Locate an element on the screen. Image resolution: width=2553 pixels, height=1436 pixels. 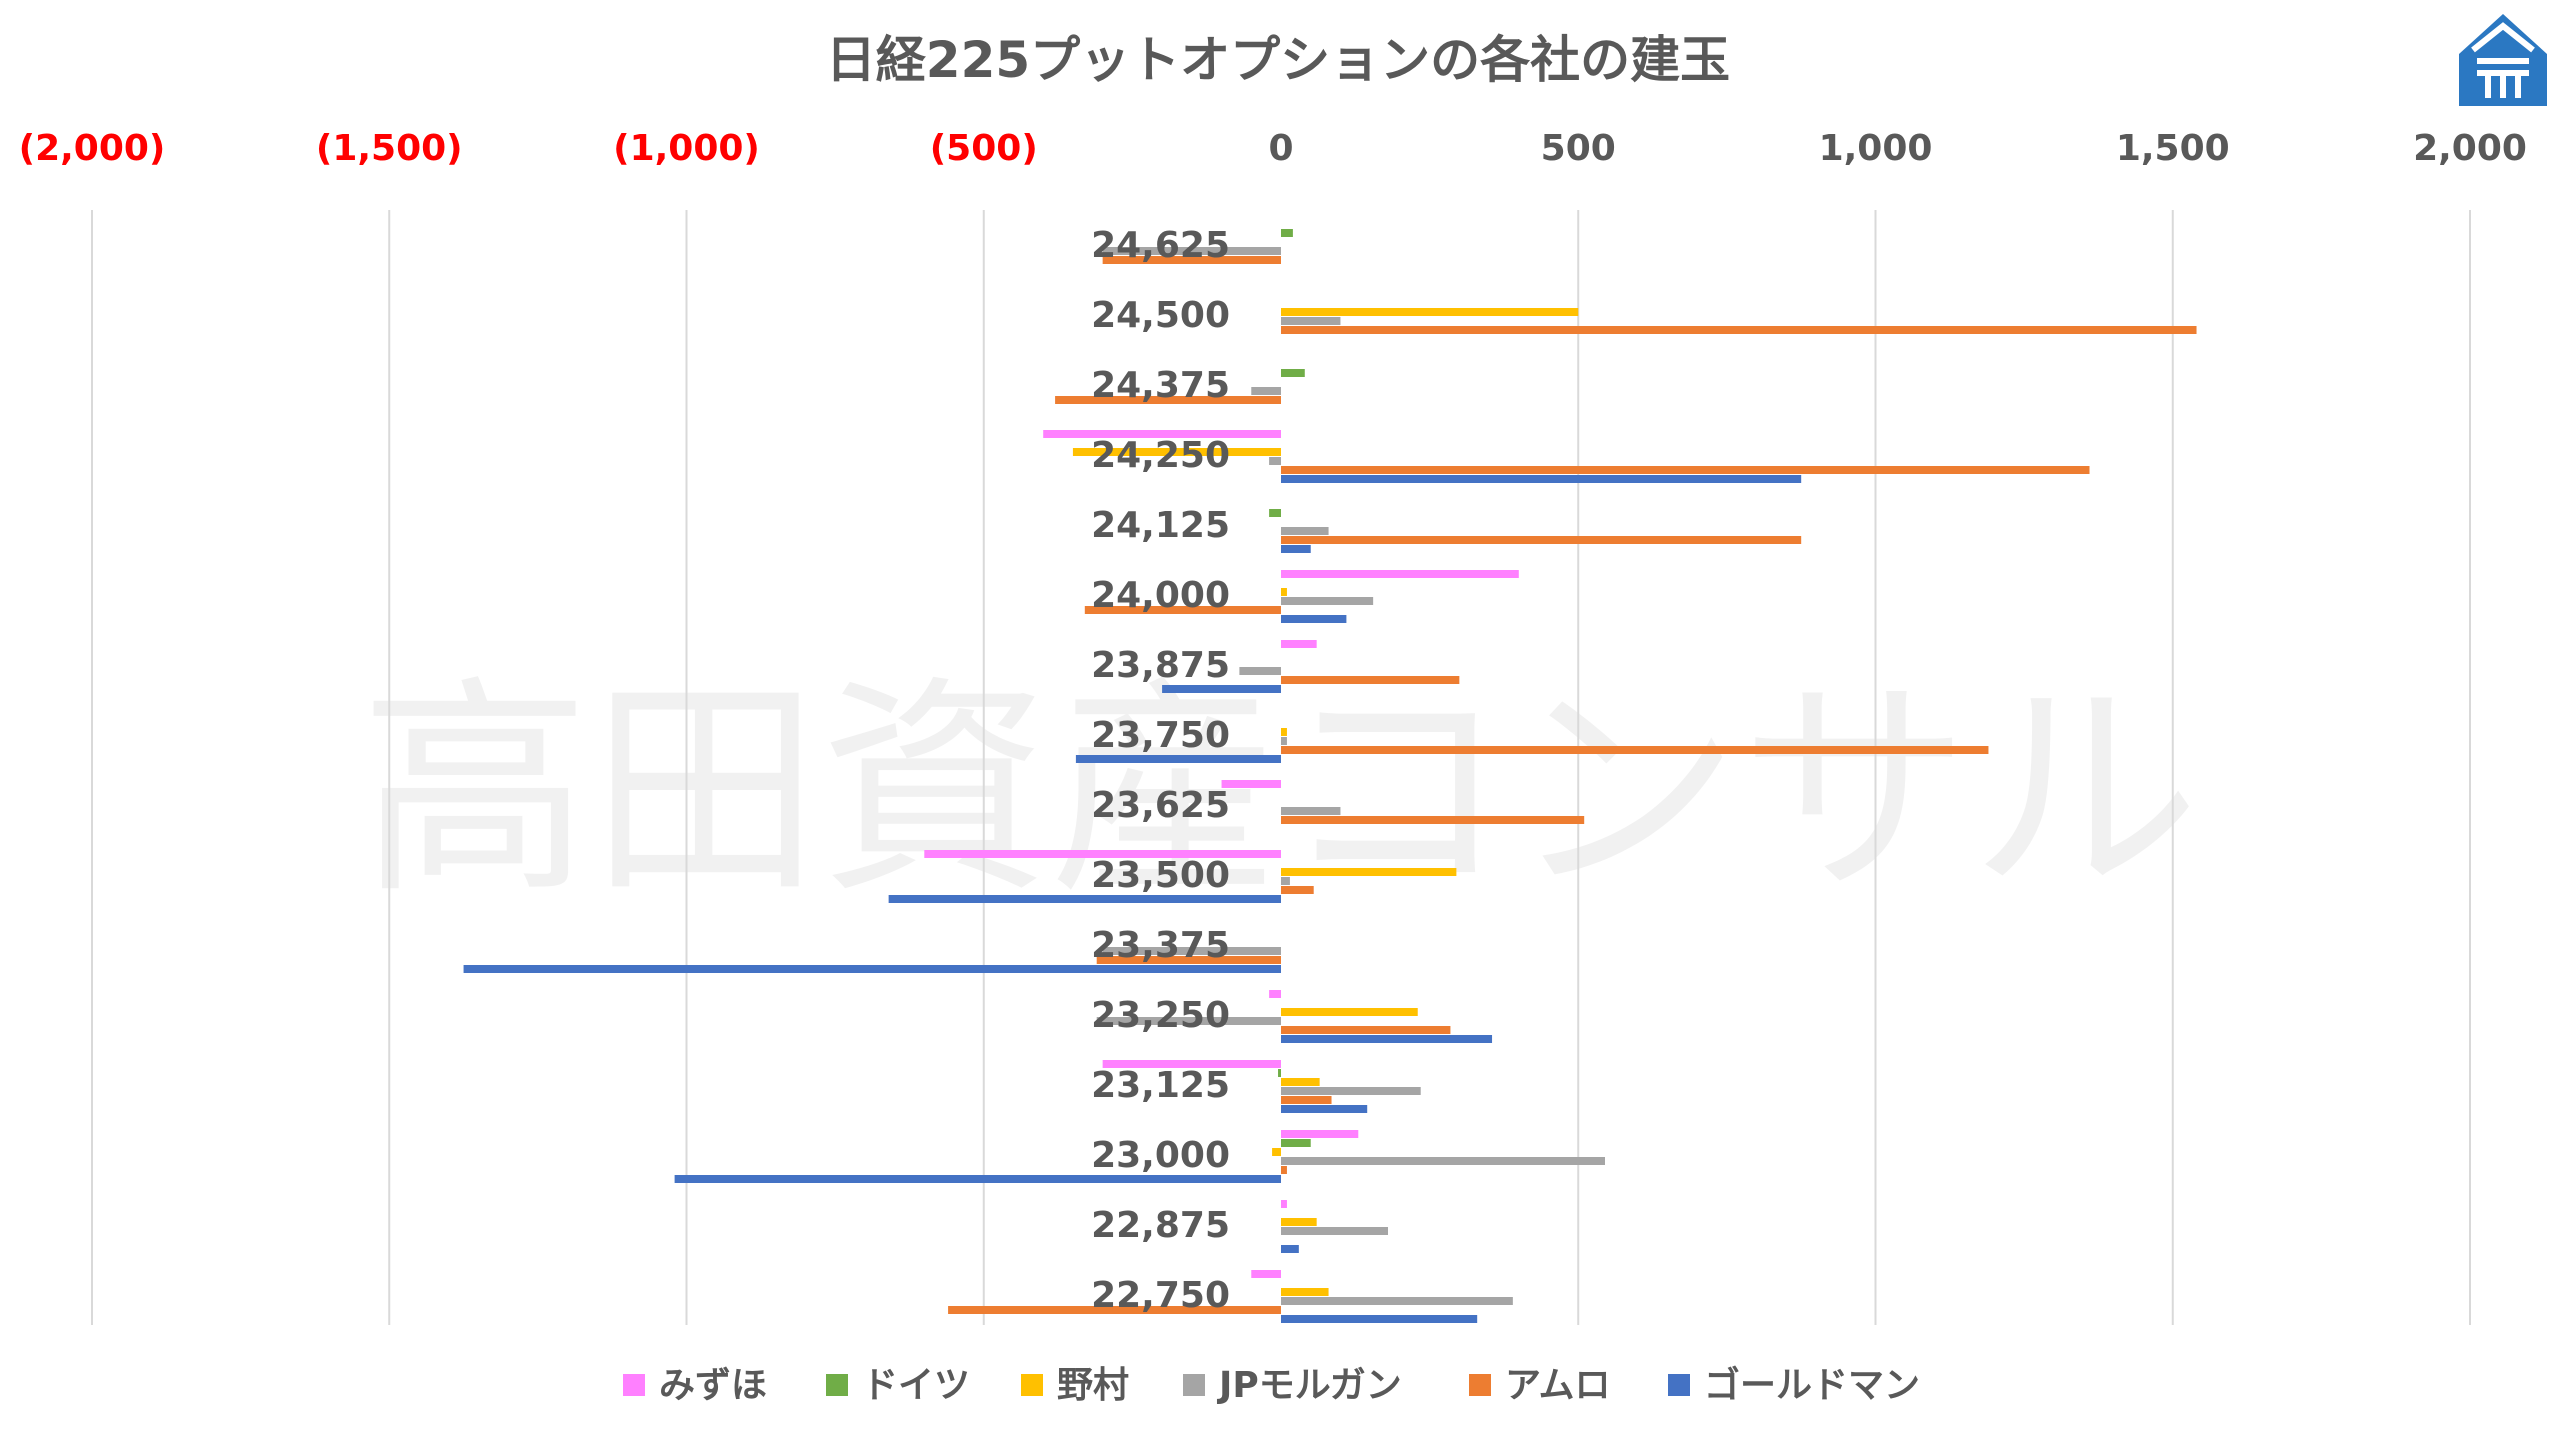
chart-title: 日経225プットオプションの各社の建玉 is located at coordinates (1278, 60).